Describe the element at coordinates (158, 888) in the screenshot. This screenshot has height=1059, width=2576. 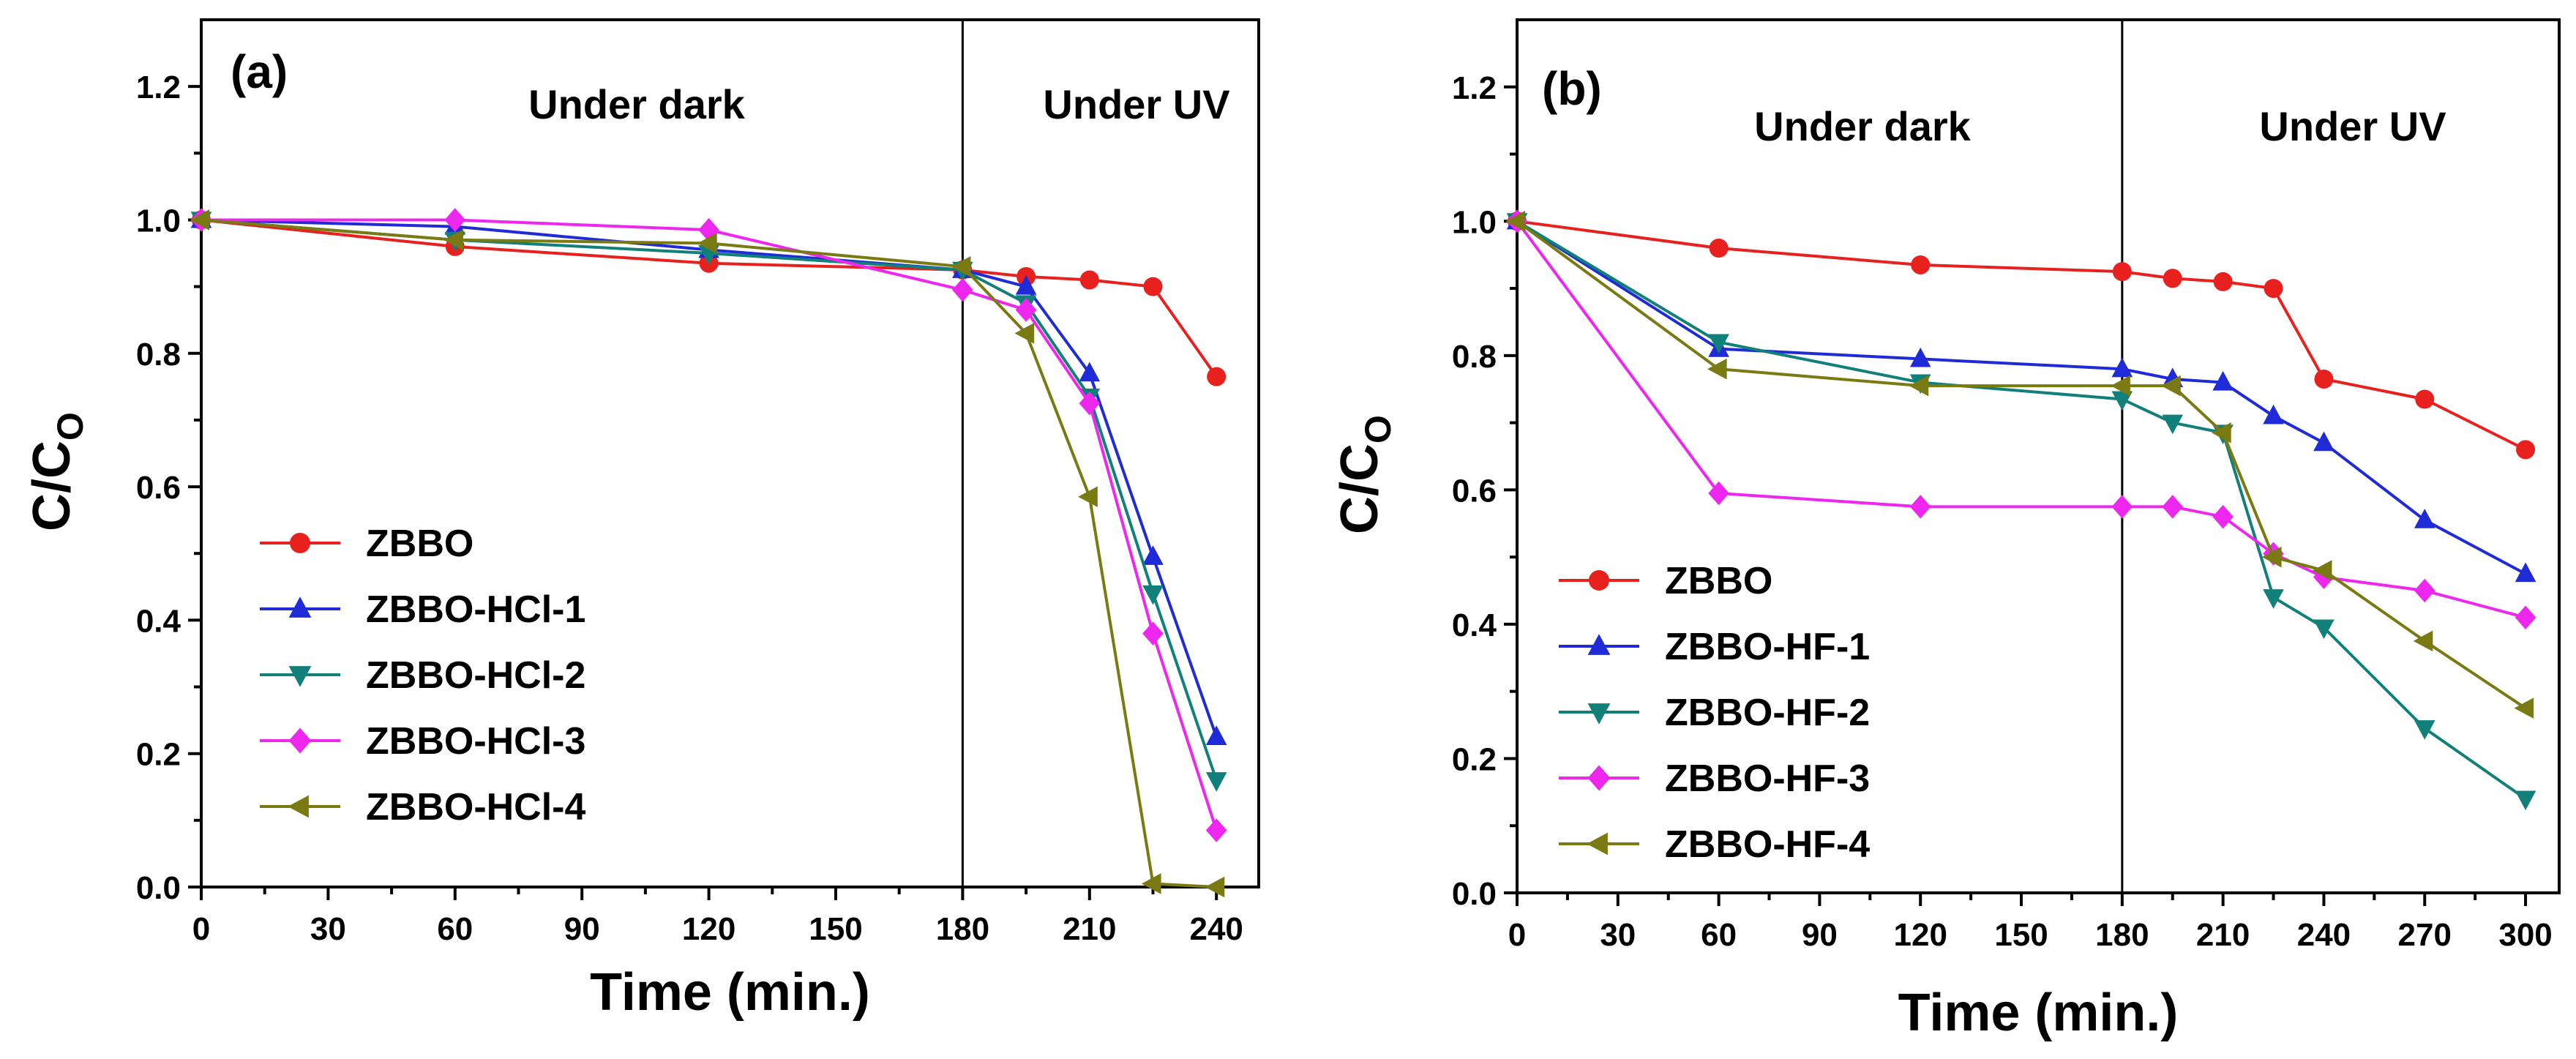
I see `y-tick-label: 0.0` at that location.